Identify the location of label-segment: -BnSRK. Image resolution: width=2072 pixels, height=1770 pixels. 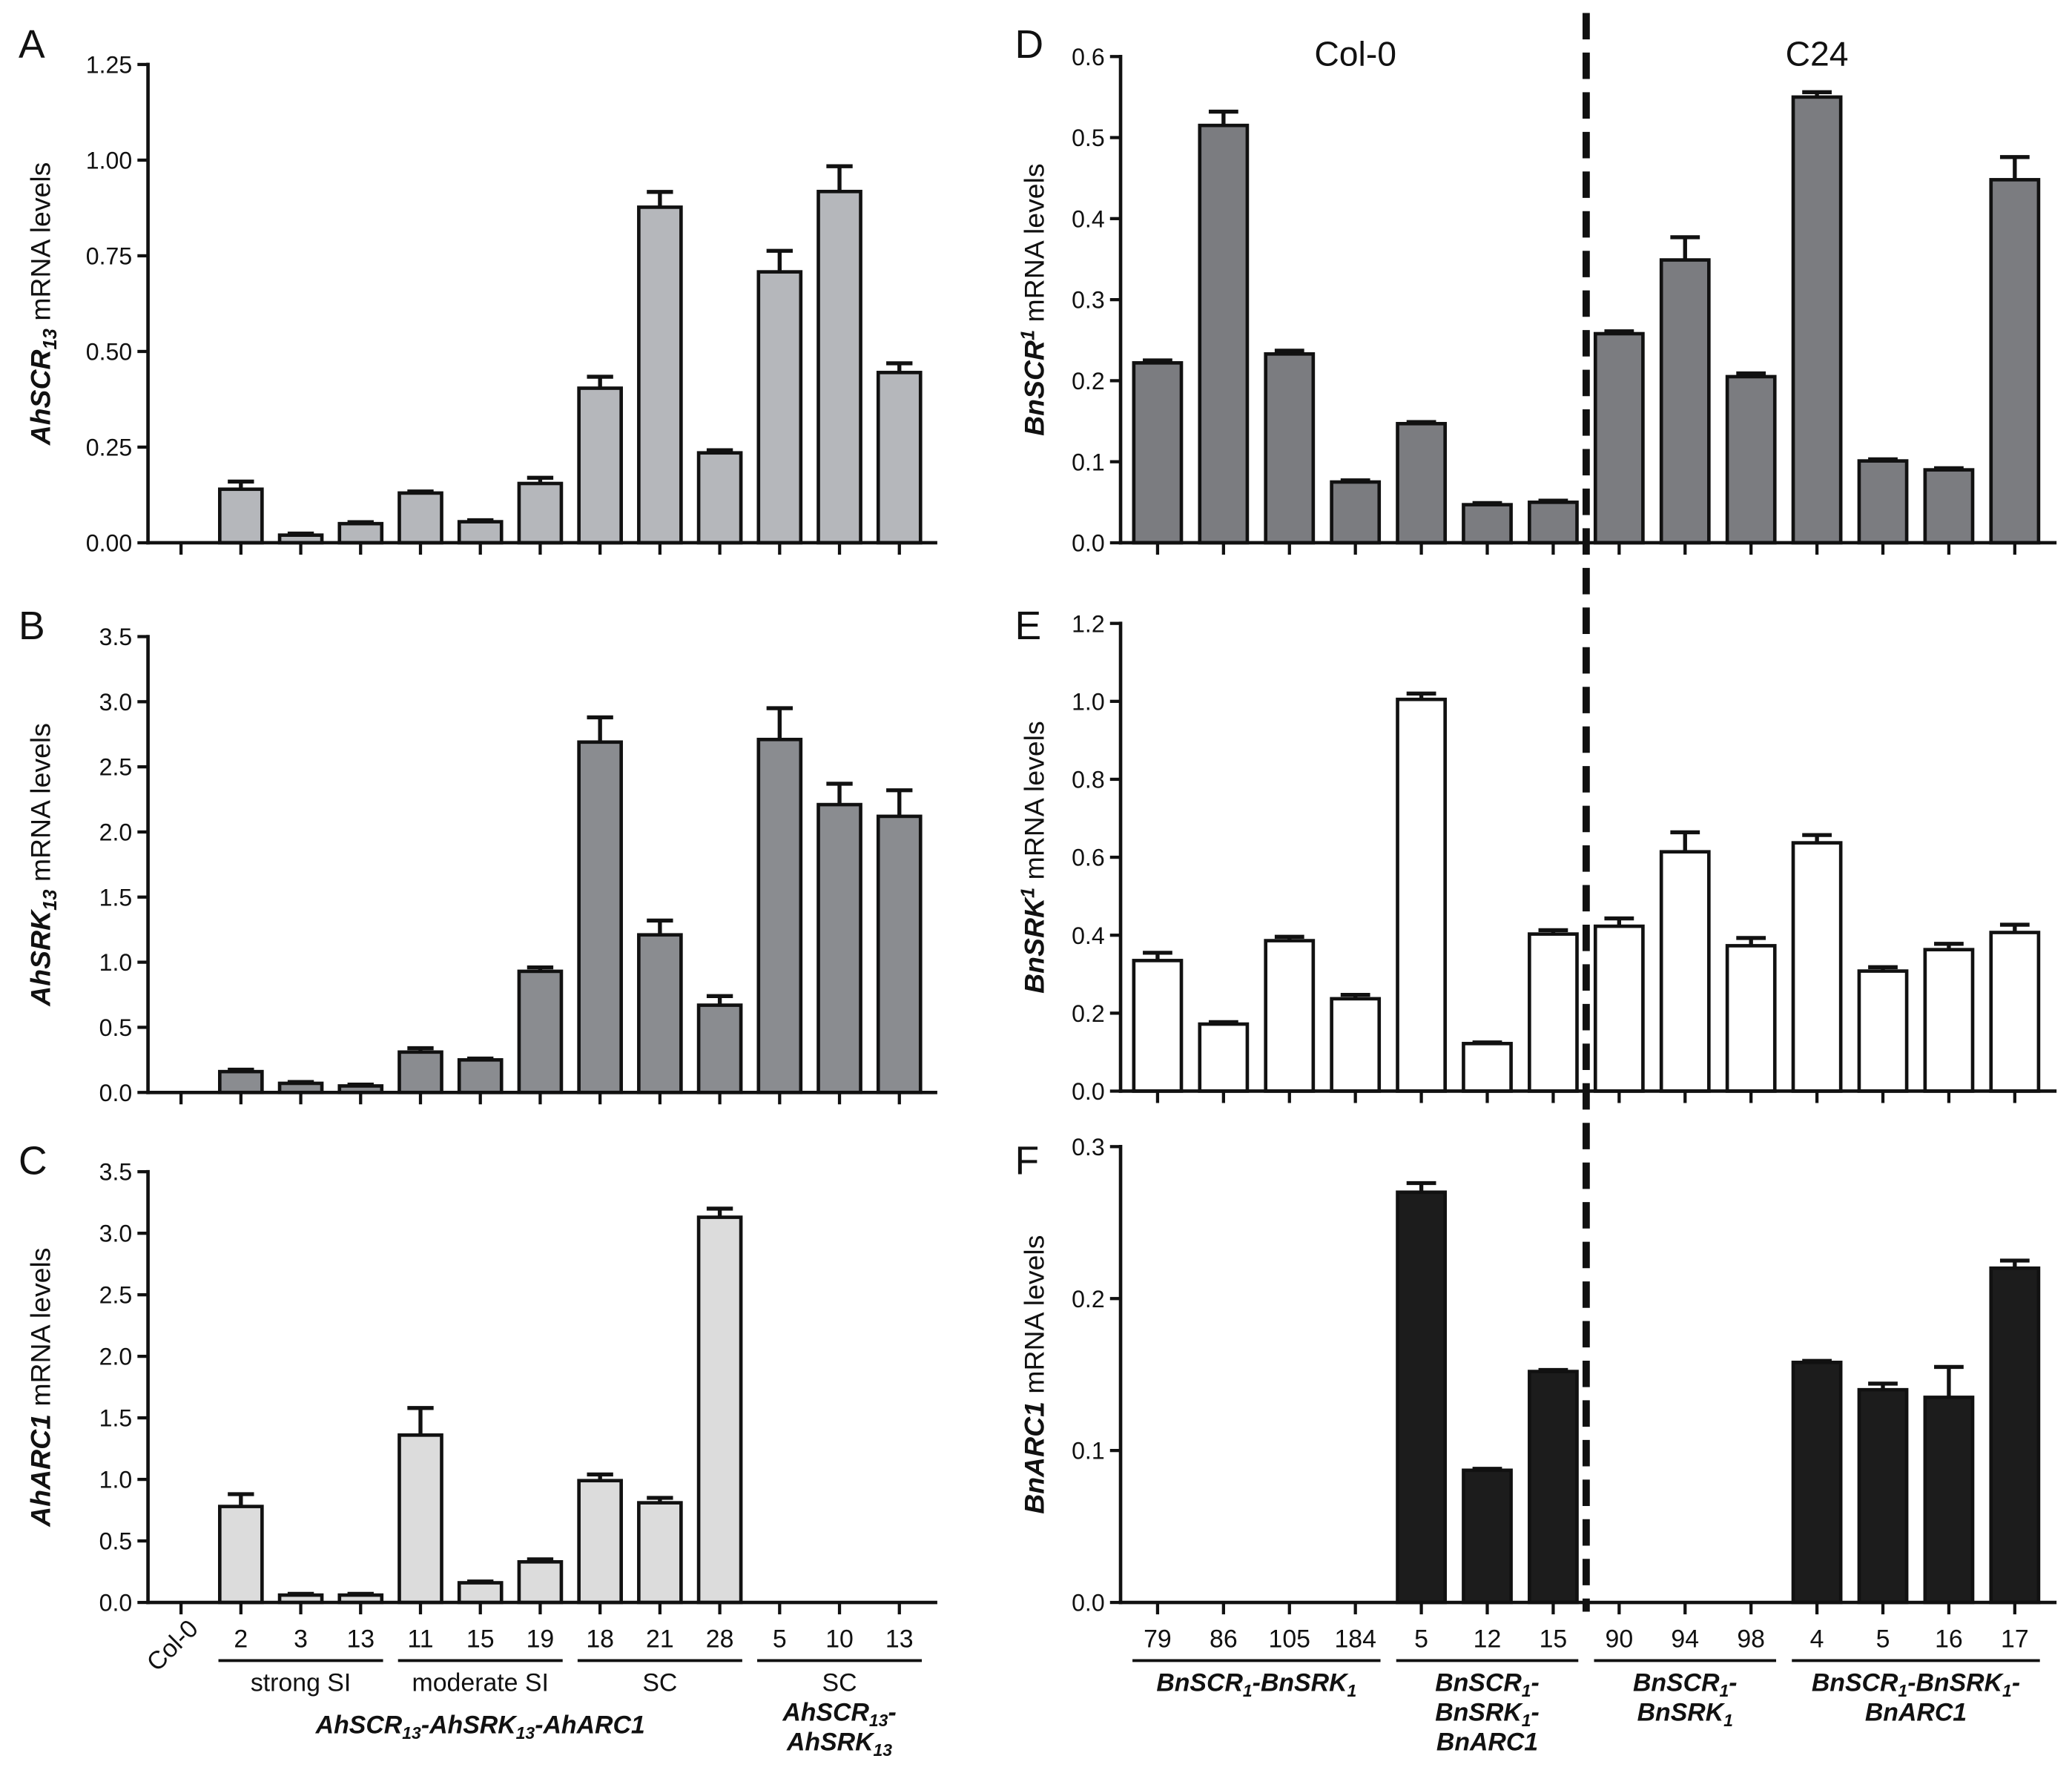
(1955, 1683).